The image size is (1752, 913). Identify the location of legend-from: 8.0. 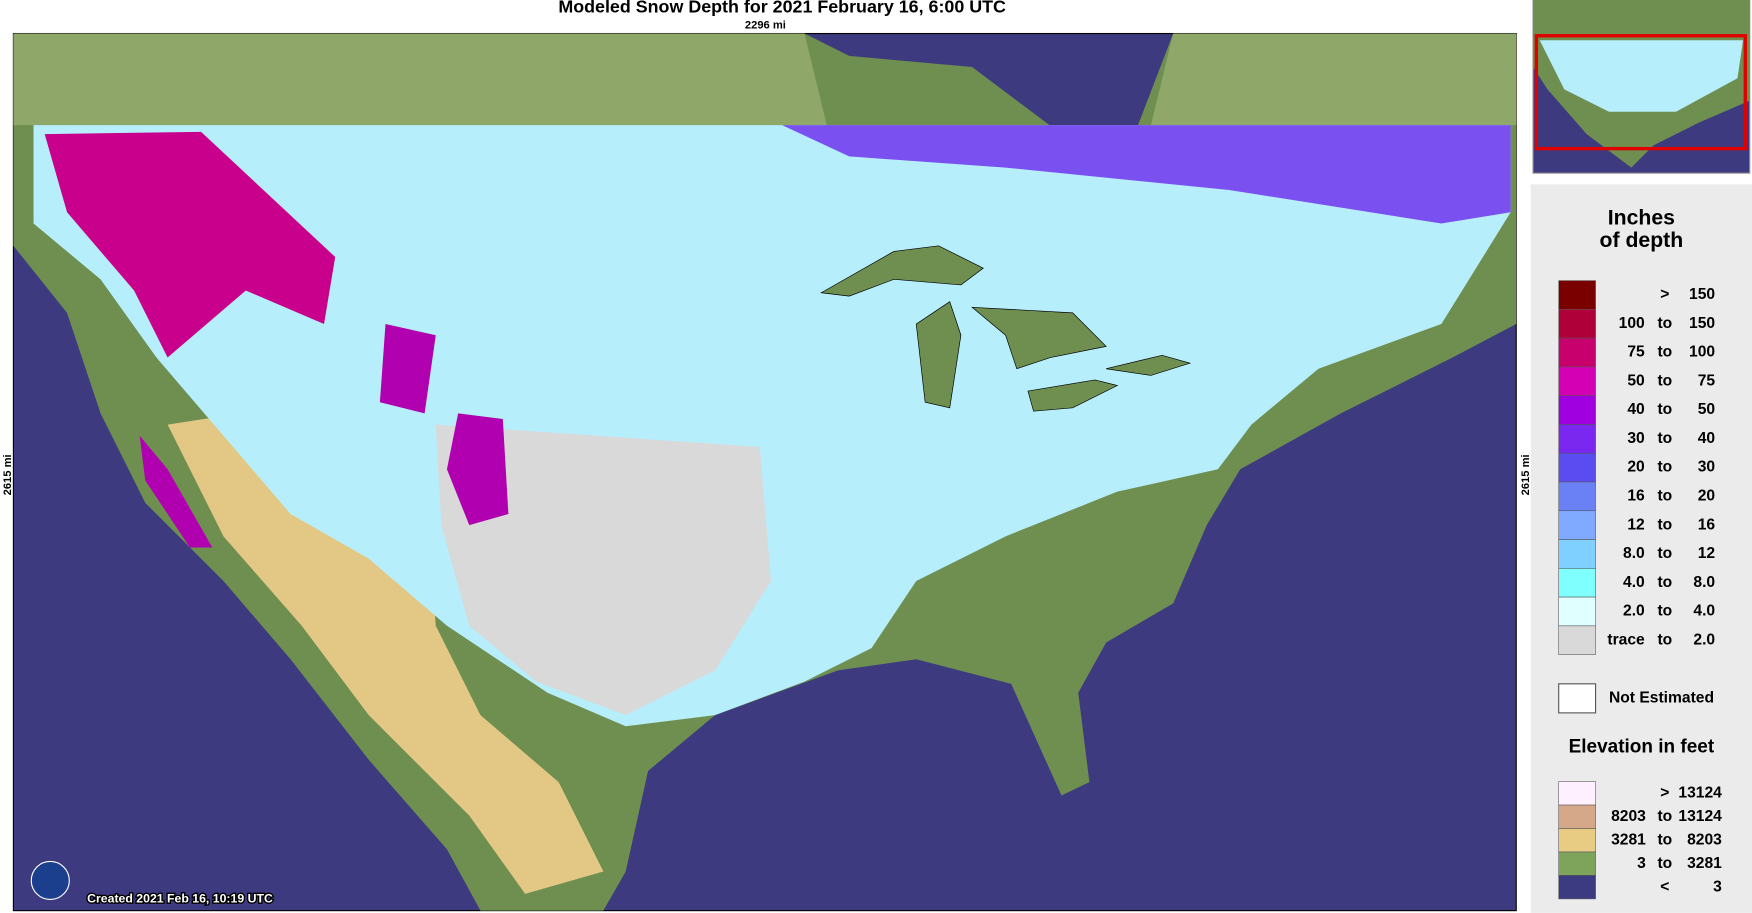
(1634, 553).